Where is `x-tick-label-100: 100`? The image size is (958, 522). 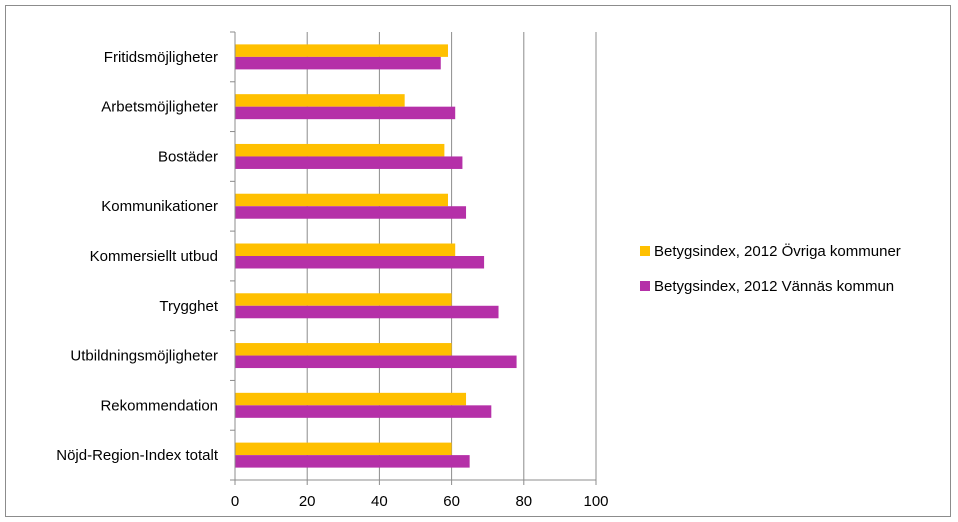
x-tick-label-100: 100 is located at coordinates (595, 501).